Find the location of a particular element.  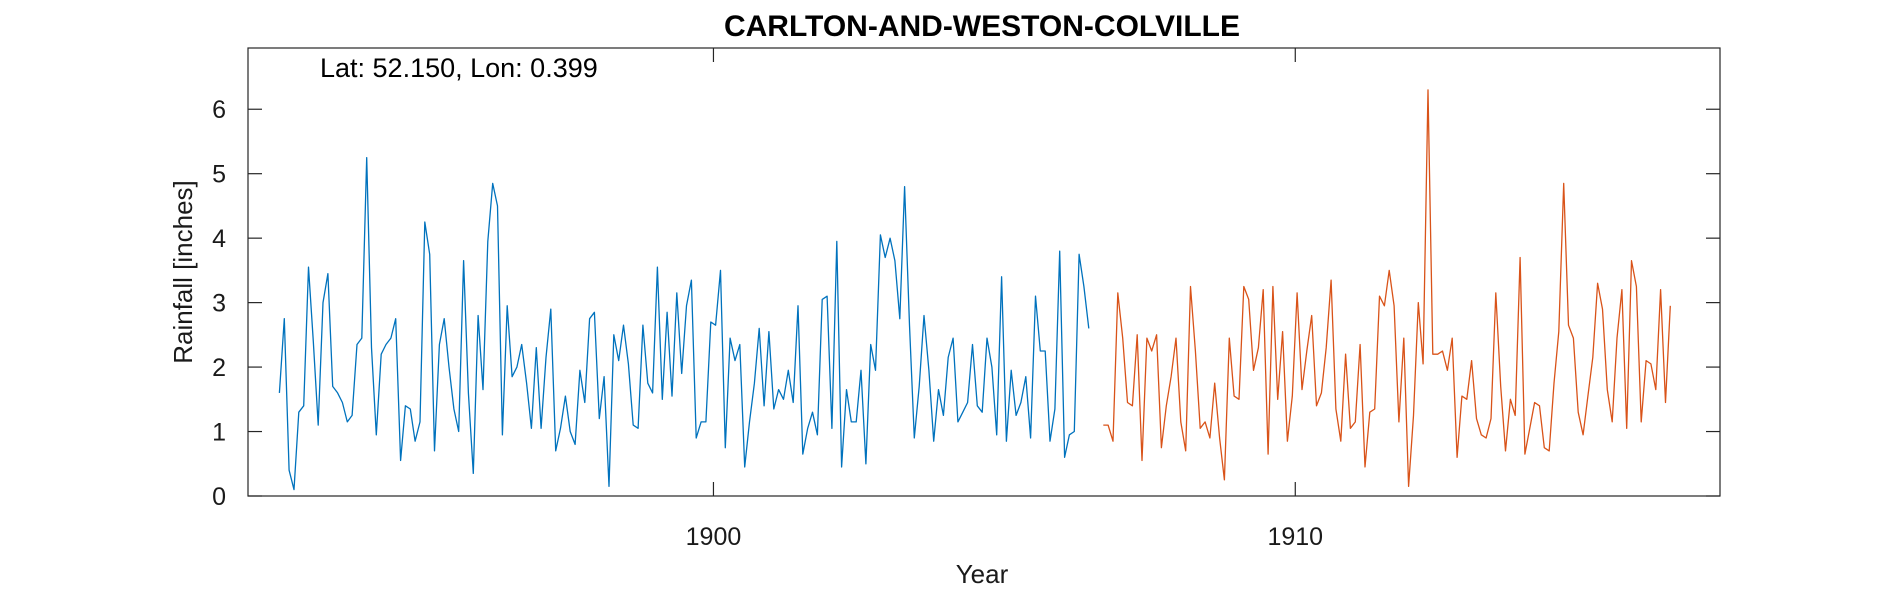

x-tick-label: 1900 is located at coordinates (714, 537).